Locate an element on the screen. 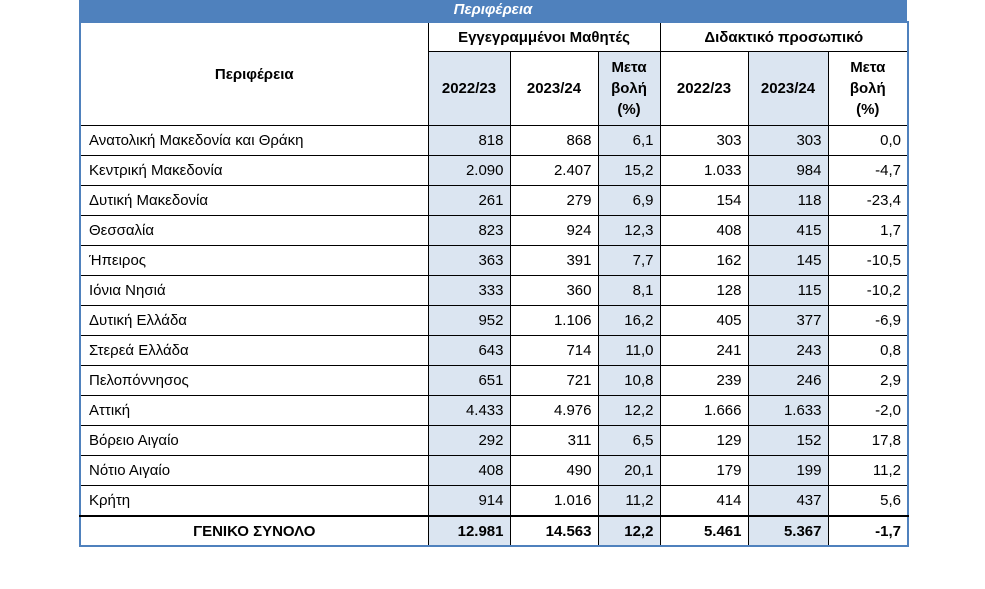 This screenshot has height=589, width=985. region-cell: Ανατολική Μακεδονία και Θράκη is located at coordinates (254, 140).